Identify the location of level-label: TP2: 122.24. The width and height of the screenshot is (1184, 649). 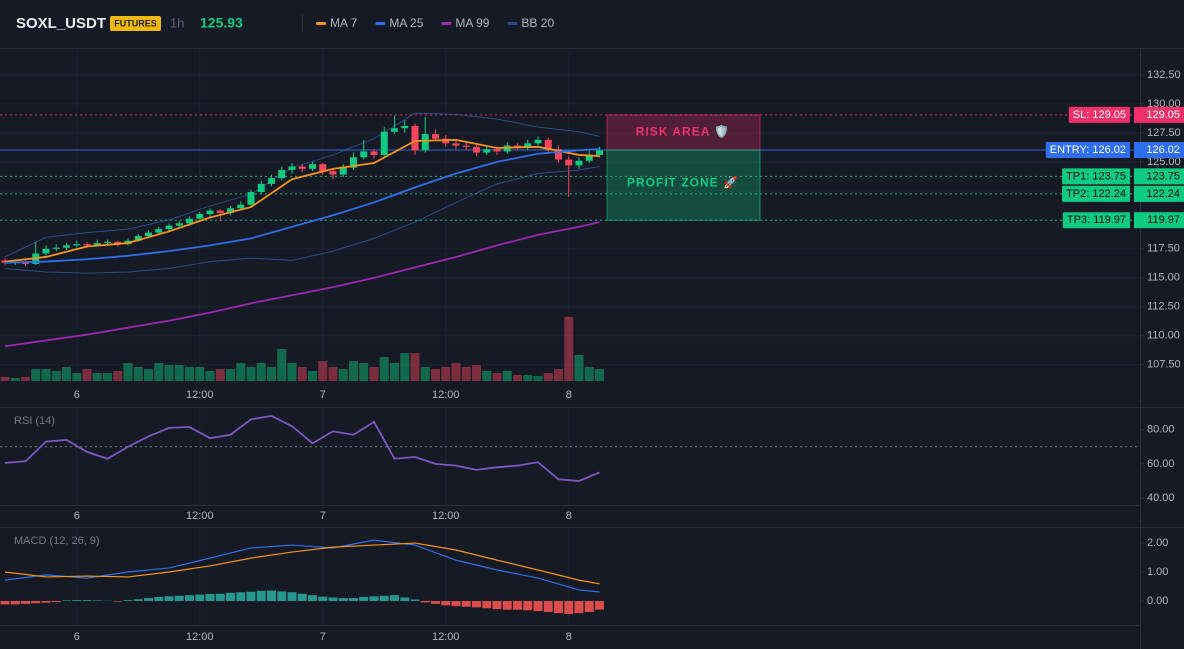
(1096, 194).